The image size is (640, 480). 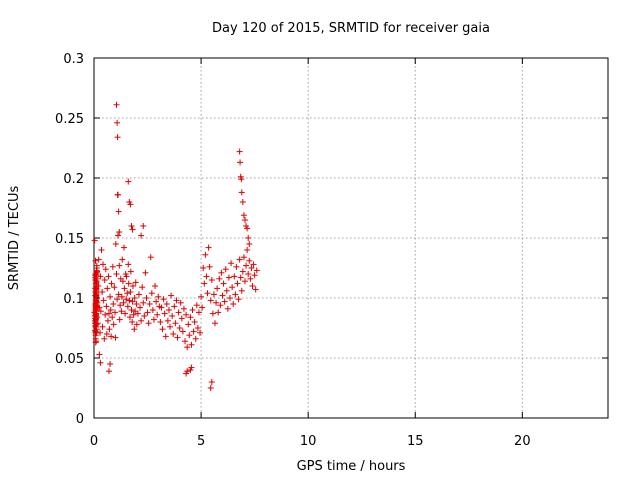 I want to click on y-tick-label: 0, so click(x=80, y=419).